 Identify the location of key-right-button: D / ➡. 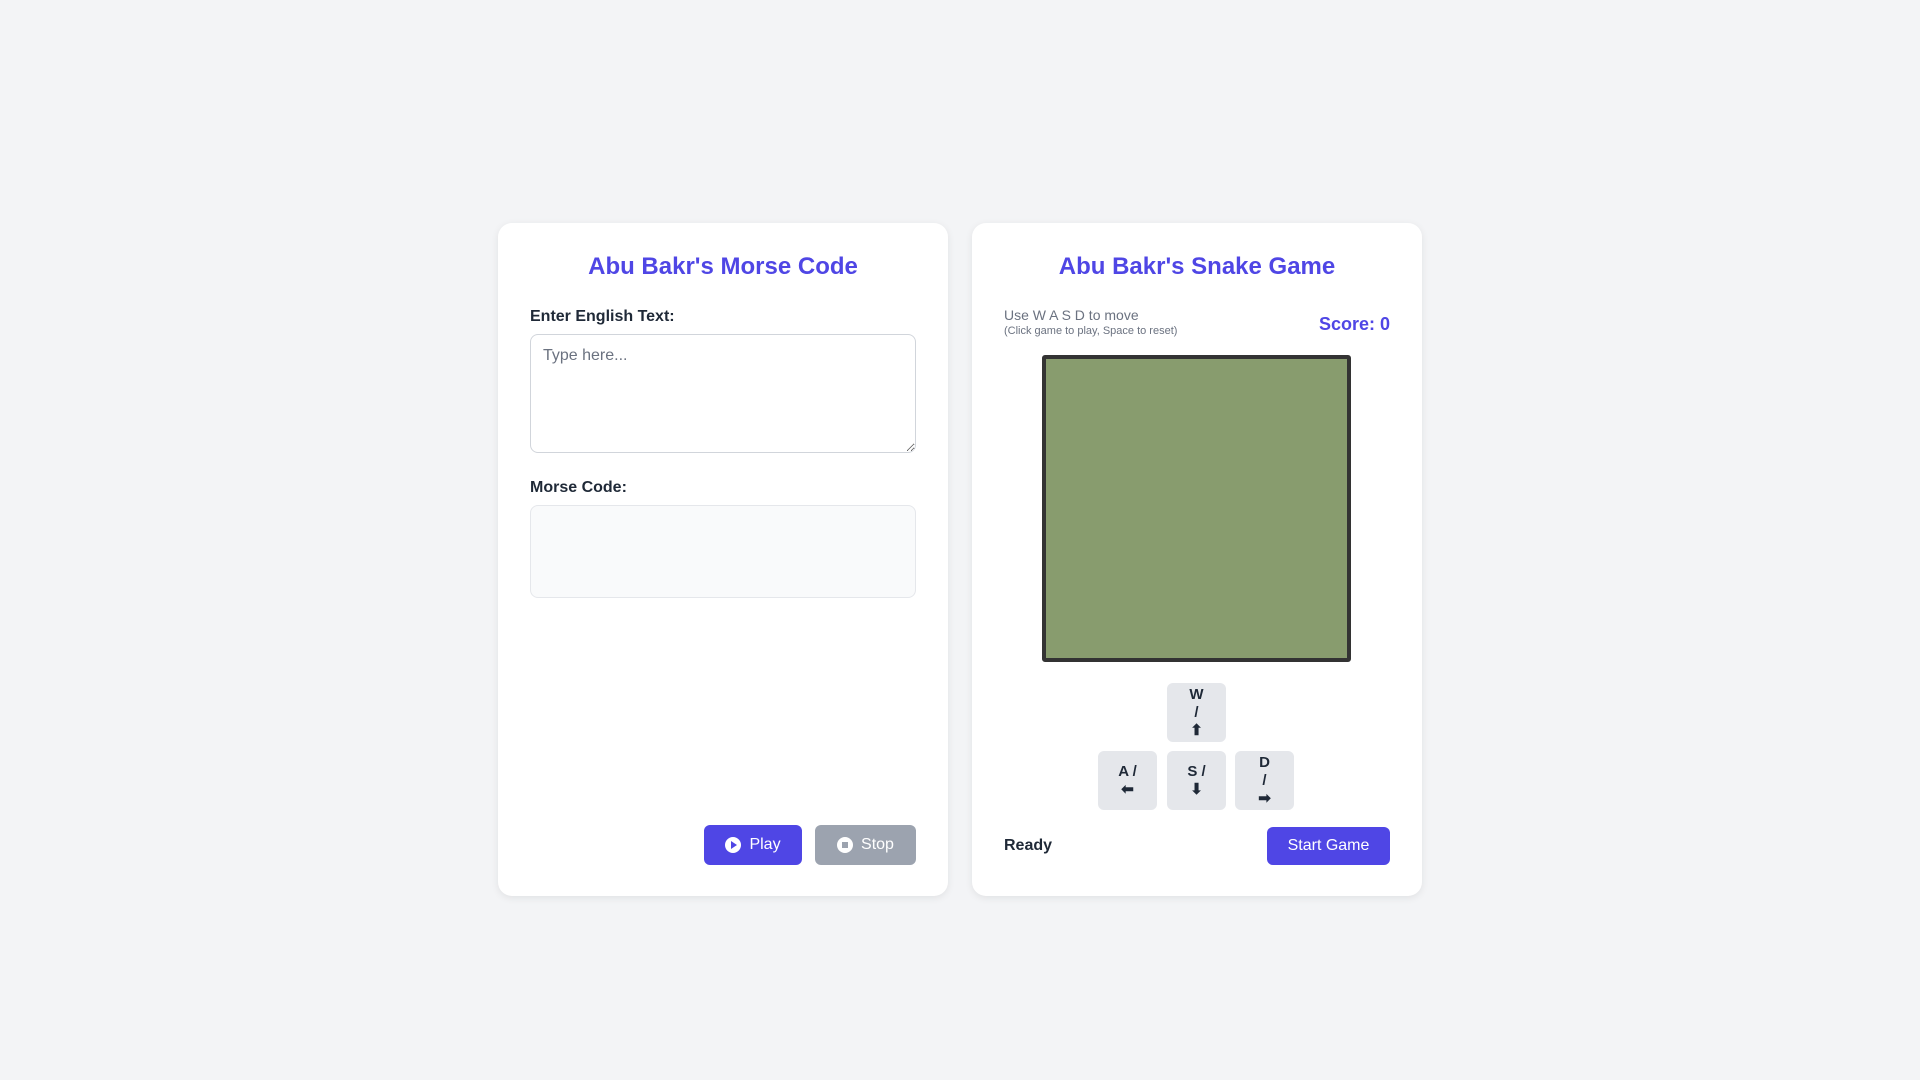
(1264, 780).